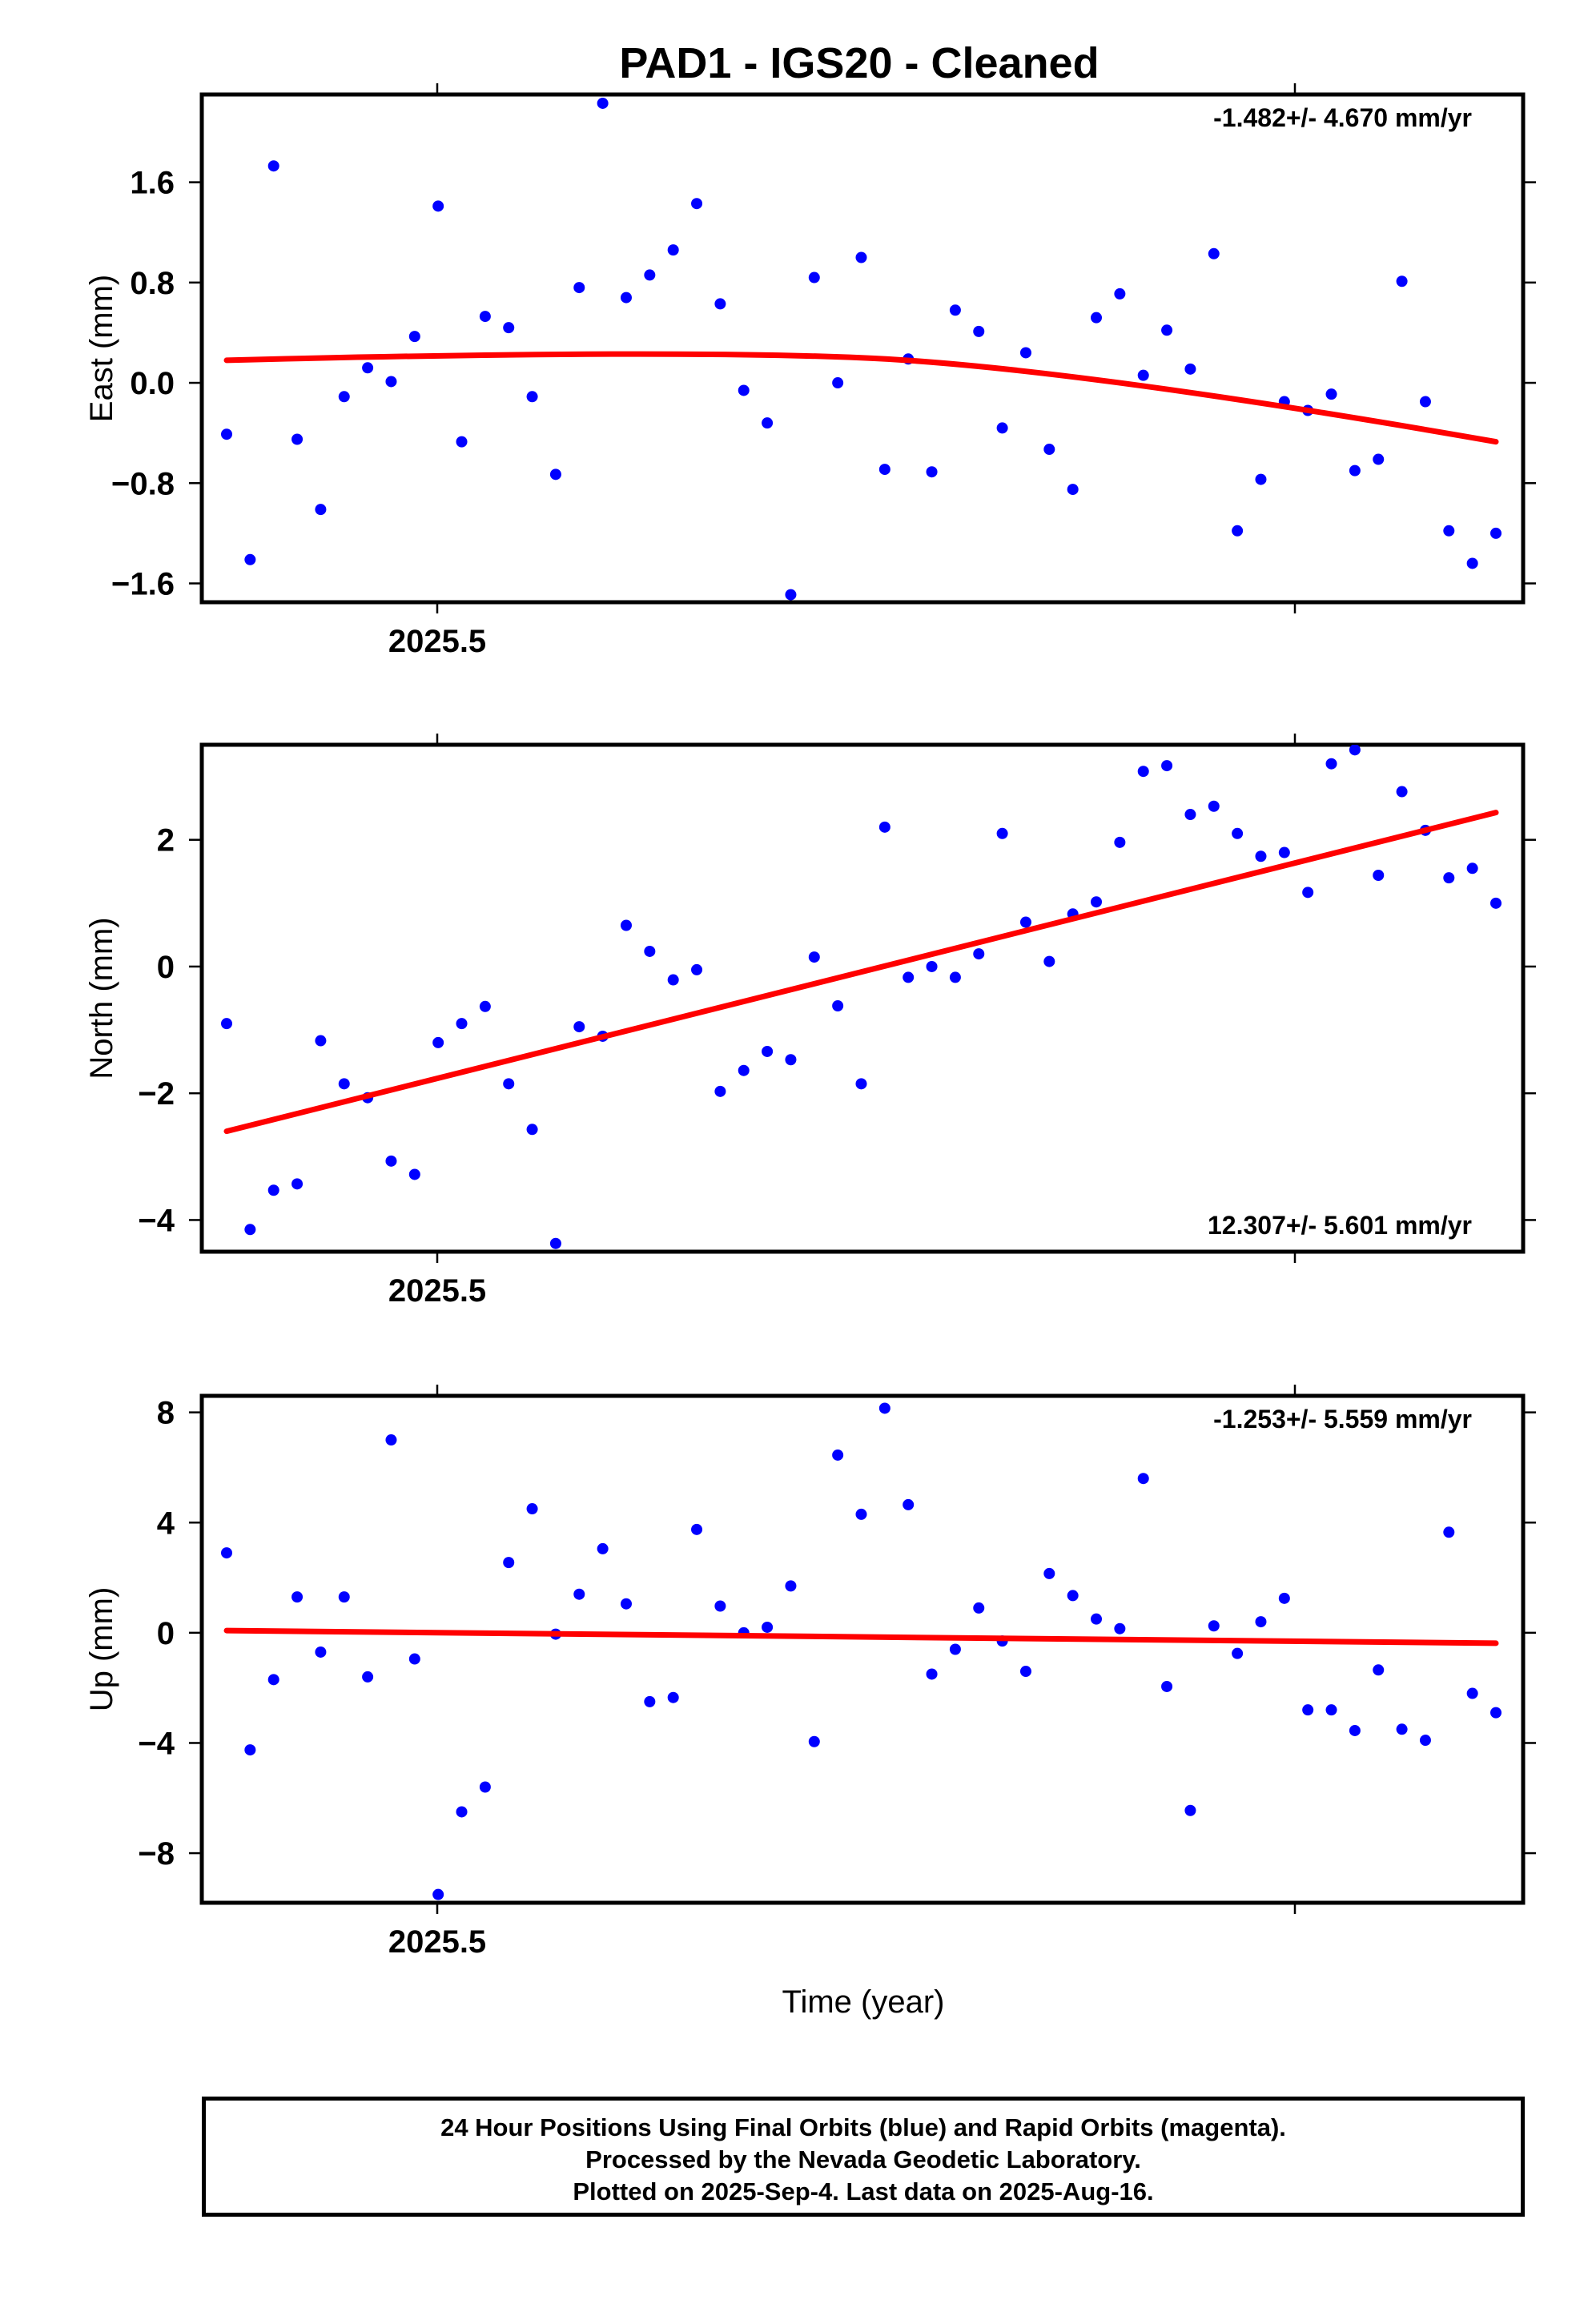 This screenshot has width=1592, height=2324. Describe the element at coordinates (143, 584) in the screenshot. I see `y-tick-label: −1.6` at that location.